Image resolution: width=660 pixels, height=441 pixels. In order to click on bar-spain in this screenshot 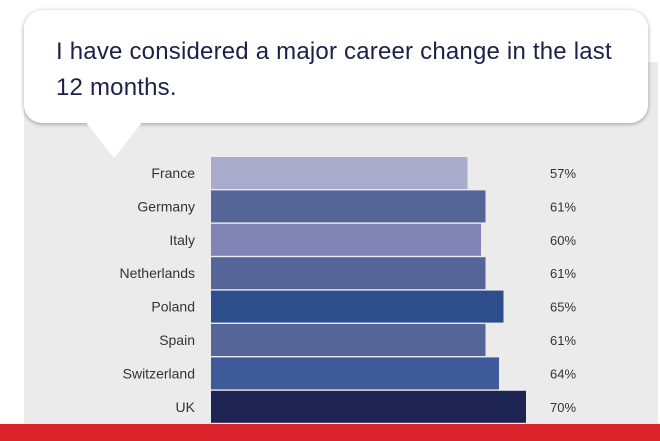, I will do `click(348, 340)`.